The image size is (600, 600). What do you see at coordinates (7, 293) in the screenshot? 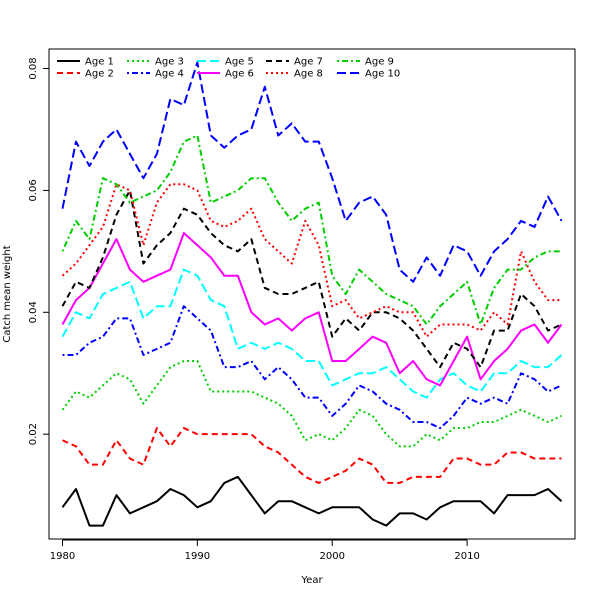
I see `y-axis-title: Catch mean weight` at bounding box center [7, 293].